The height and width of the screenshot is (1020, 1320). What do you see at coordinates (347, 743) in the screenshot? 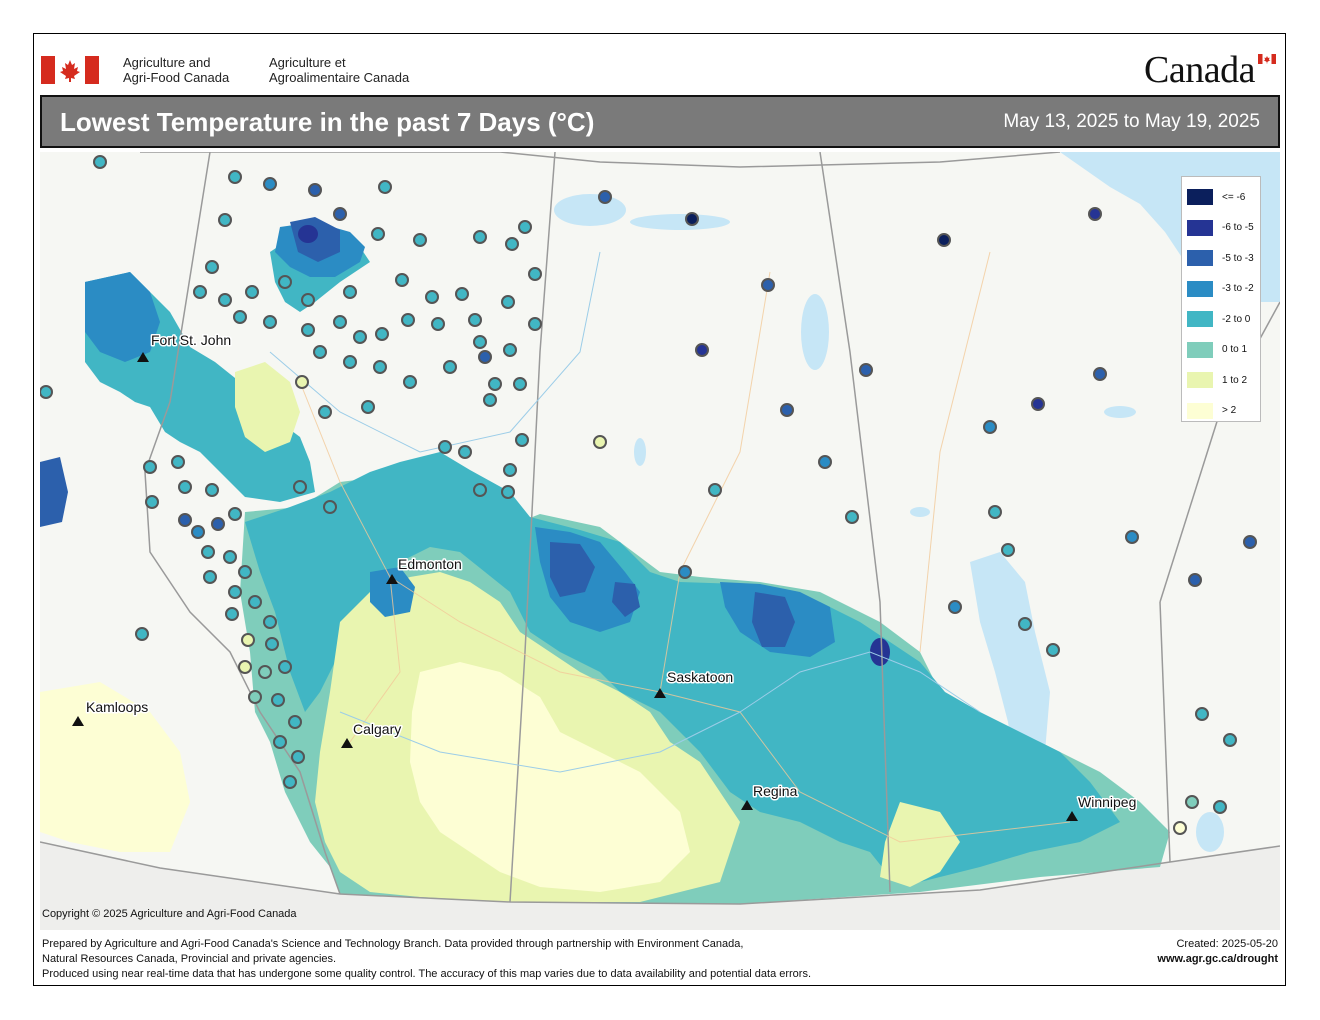
I see `city-marker-calgary` at bounding box center [347, 743].